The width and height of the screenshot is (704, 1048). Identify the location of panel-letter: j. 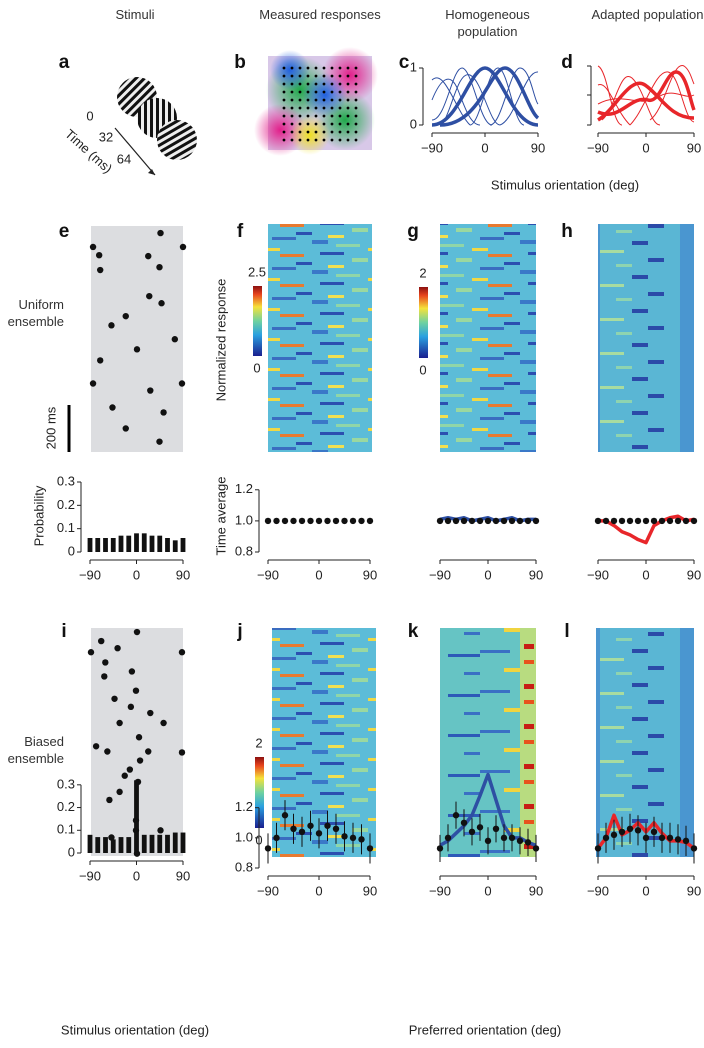
(239, 631).